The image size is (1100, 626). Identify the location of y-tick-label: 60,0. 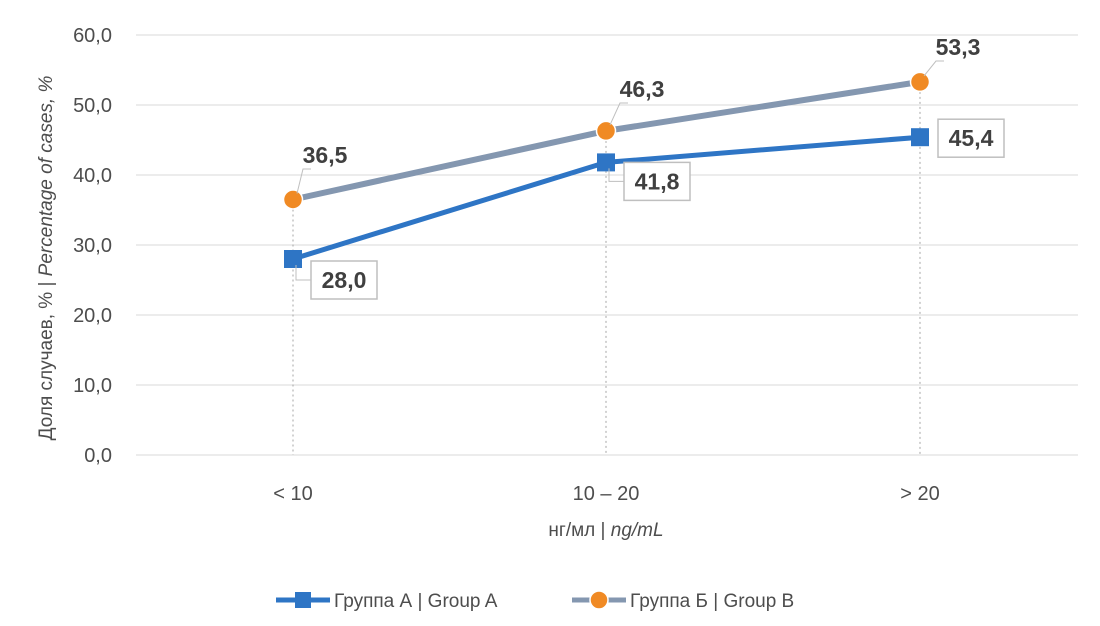
(92, 36).